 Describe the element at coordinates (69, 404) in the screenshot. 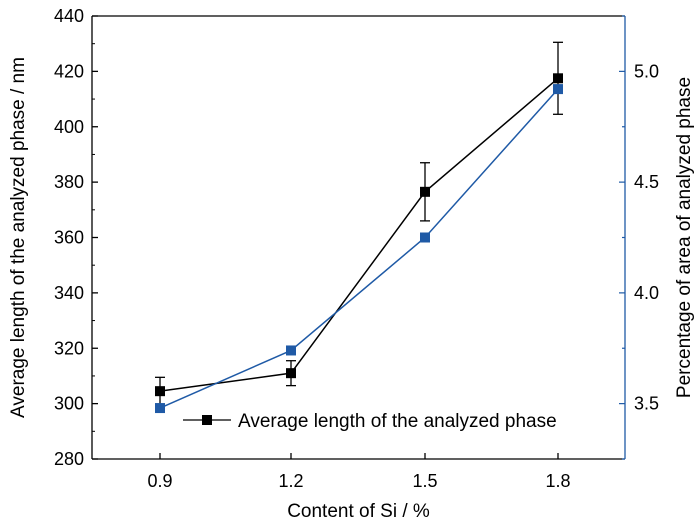

I see `y-tick-label-left: 300` at that location.